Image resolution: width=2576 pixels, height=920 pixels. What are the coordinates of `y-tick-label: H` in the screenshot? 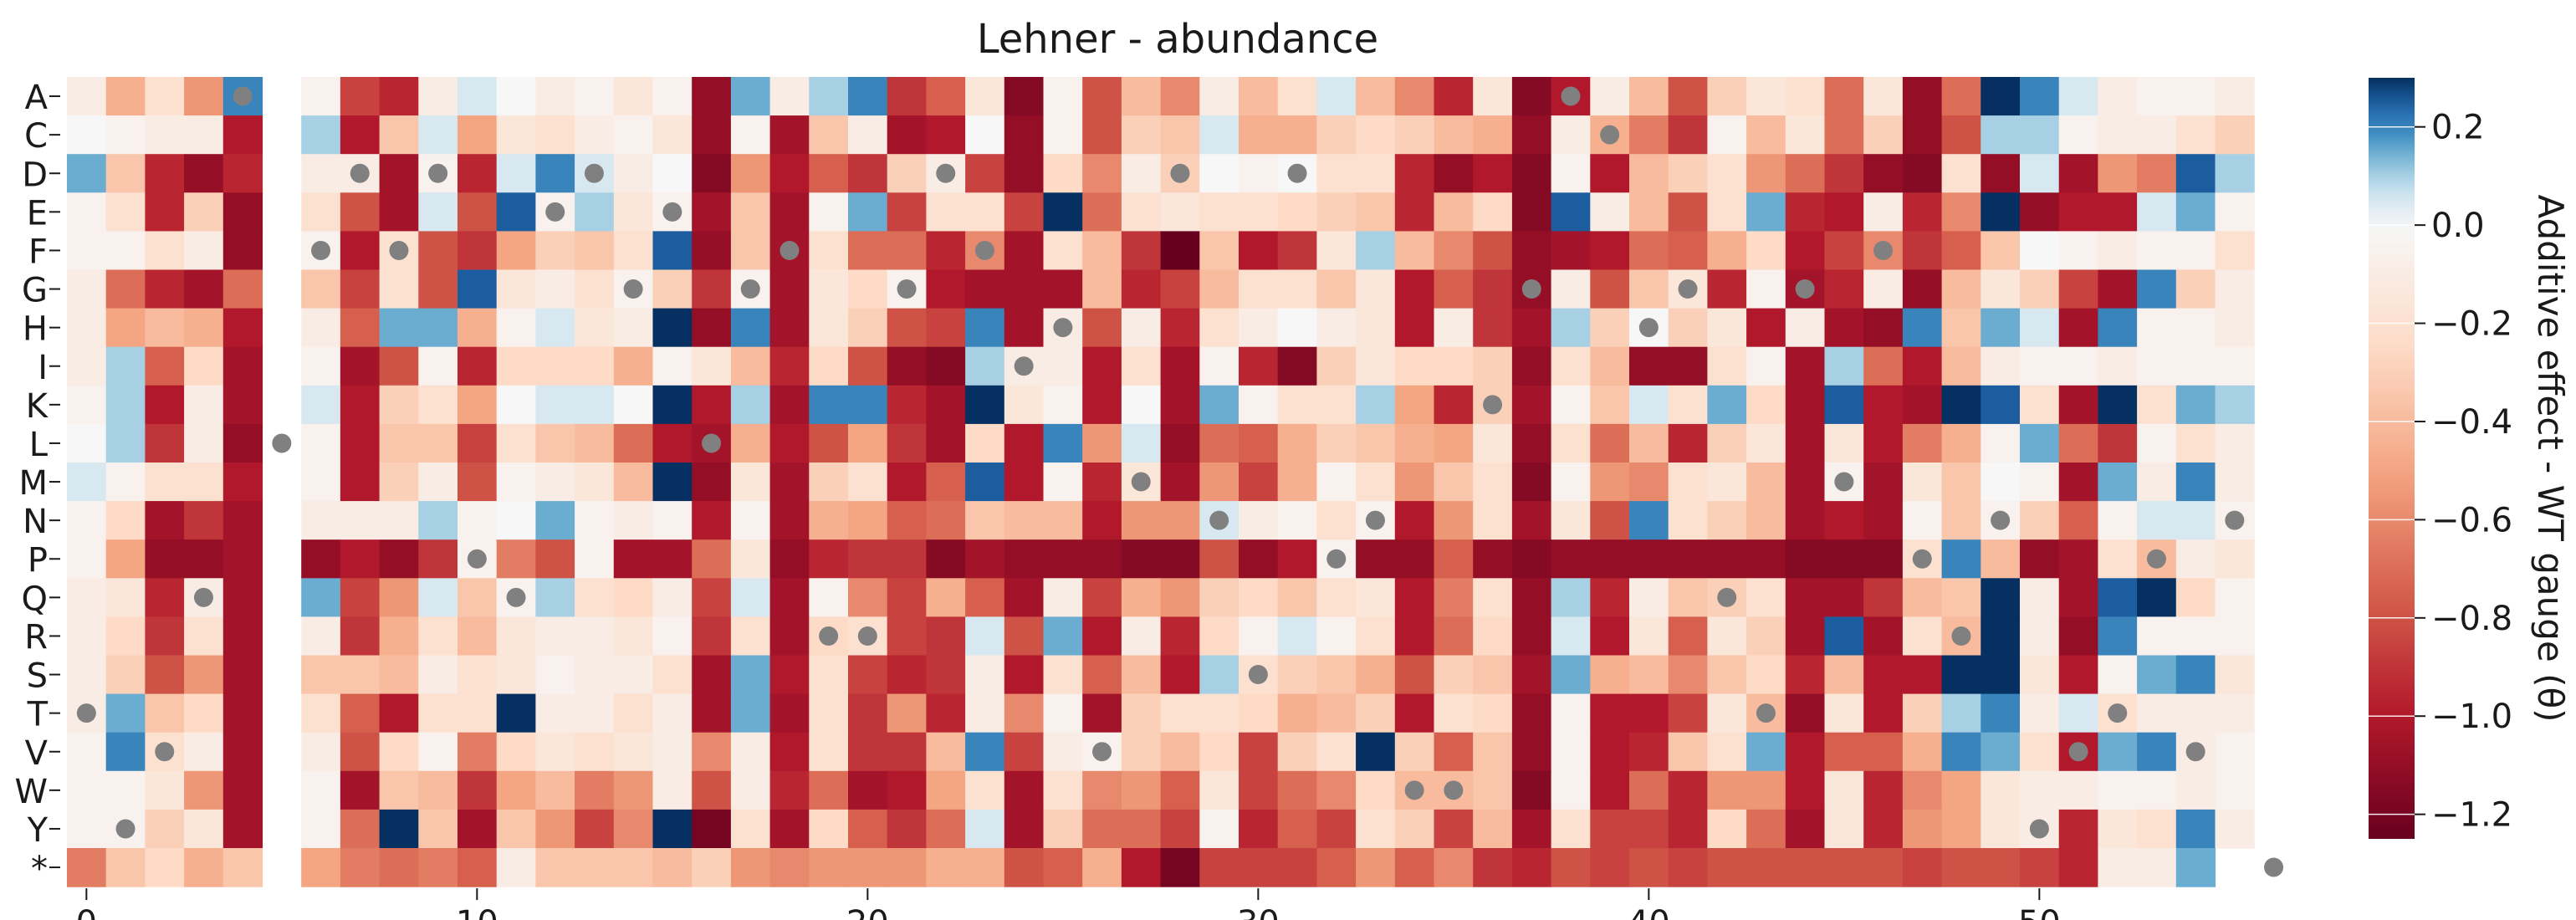 It's located at (35, 329).